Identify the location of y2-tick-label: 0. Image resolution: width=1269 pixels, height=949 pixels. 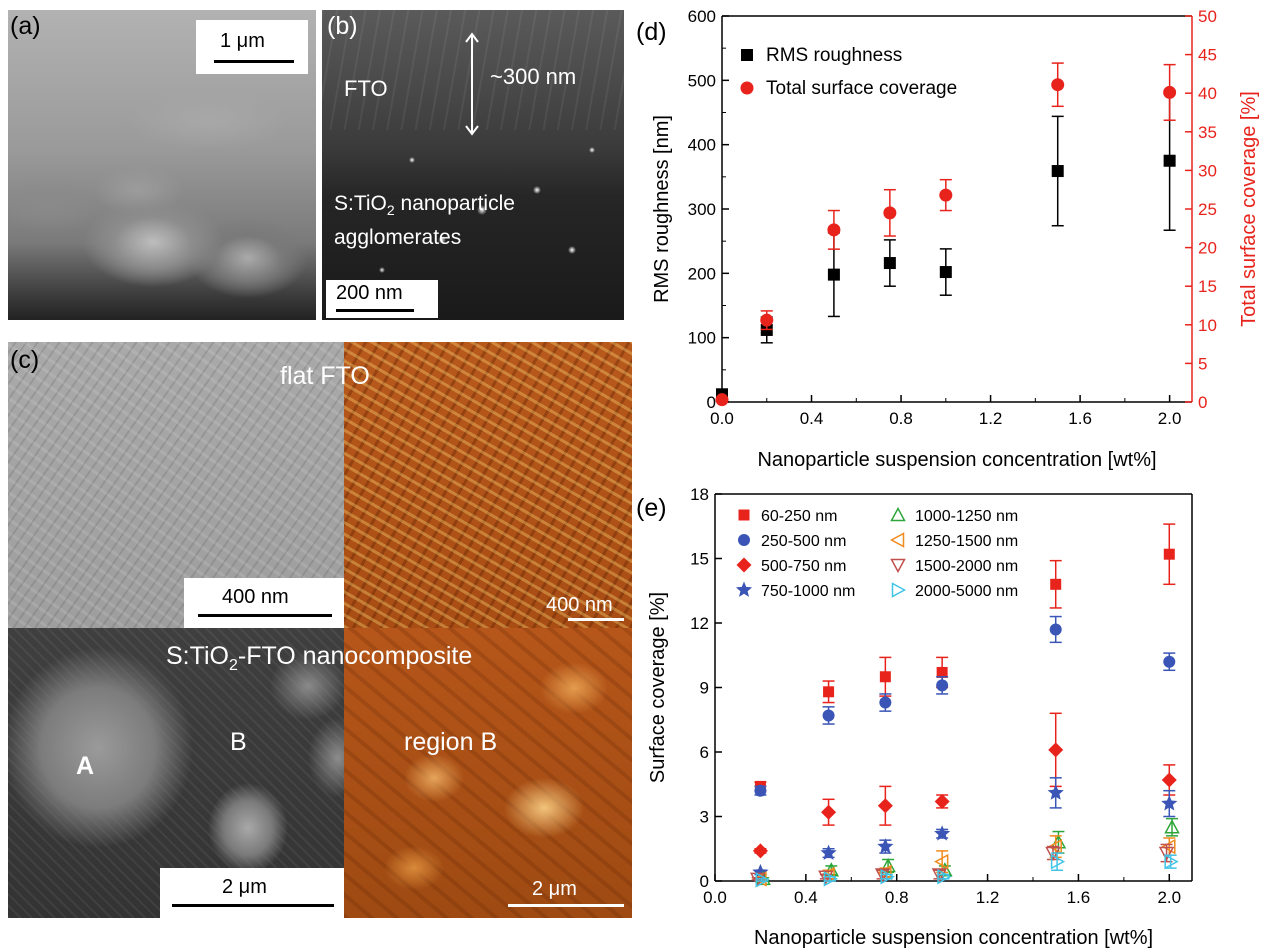
(1202, 402).